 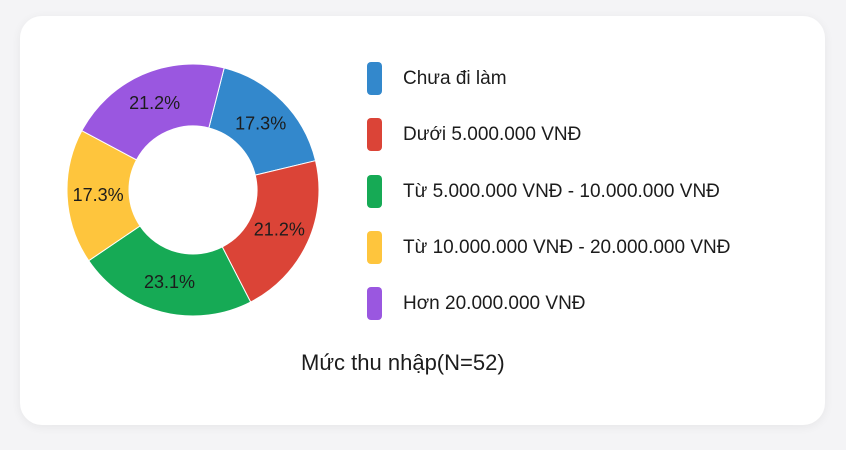 I want to click on donut-slice-duoi-5m, so click(x=270, y=231).